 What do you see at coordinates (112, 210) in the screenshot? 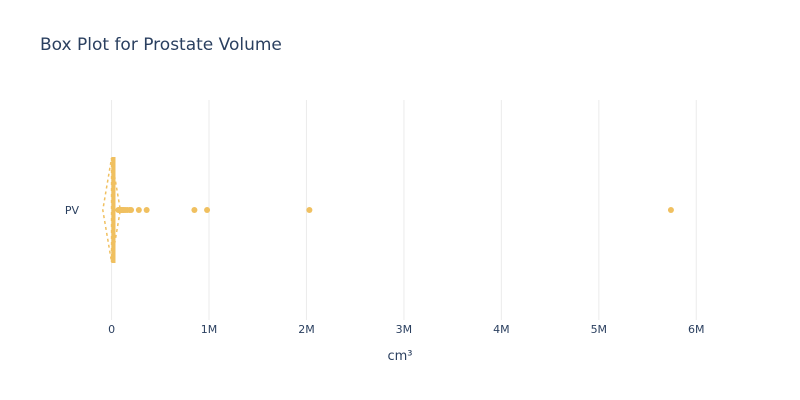
I see `mean-sd-diamond` at bounding box center [112, 210].